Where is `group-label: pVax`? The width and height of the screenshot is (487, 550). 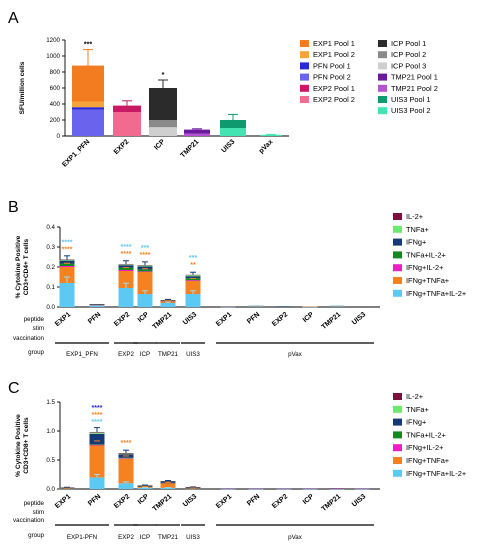 group-label: pVax is located at coordinates (295, 537).